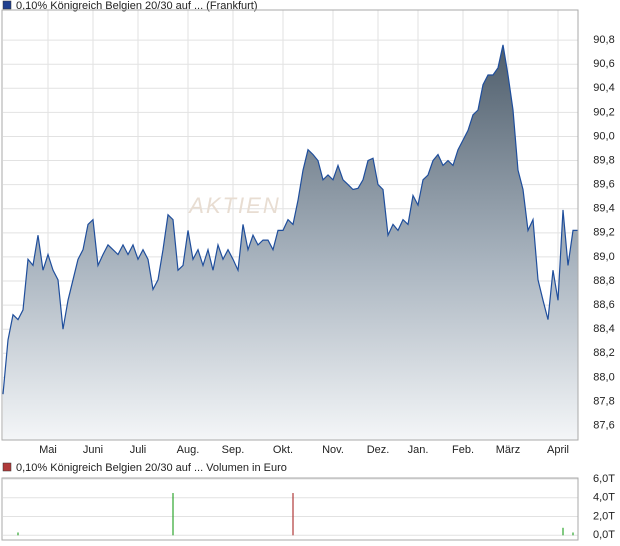 This screenshot has height=546, width=620. What do you see at coordinates (604, 498) in the screenshot?
I see `y-tick-label: 4,0T` at bounding box center [604, 498].